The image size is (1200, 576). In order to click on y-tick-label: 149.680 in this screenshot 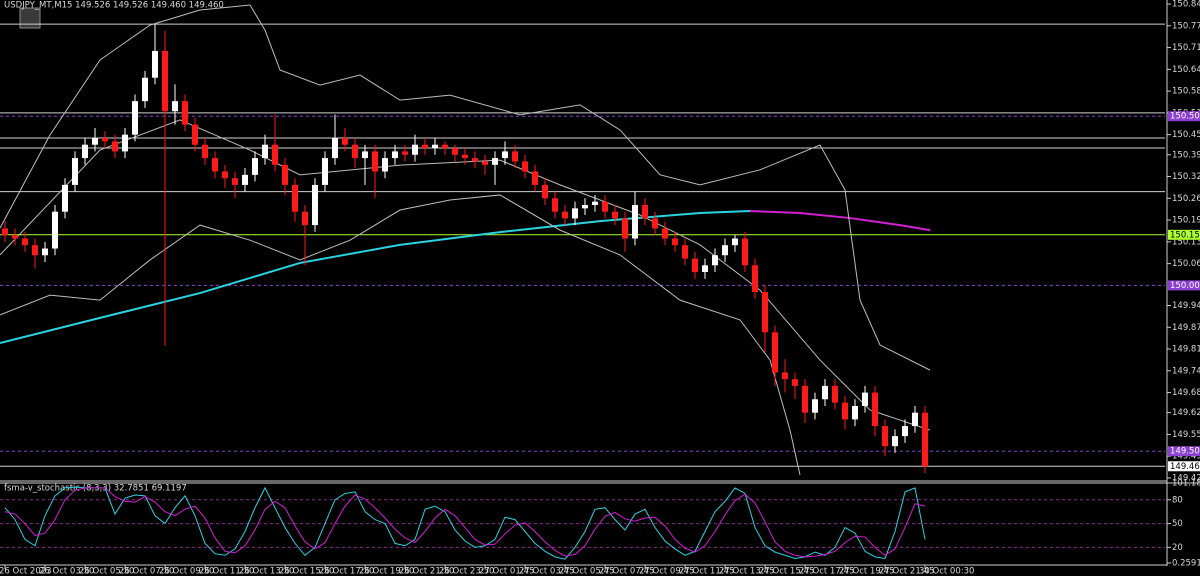, I will do `click(1186, 393)`.